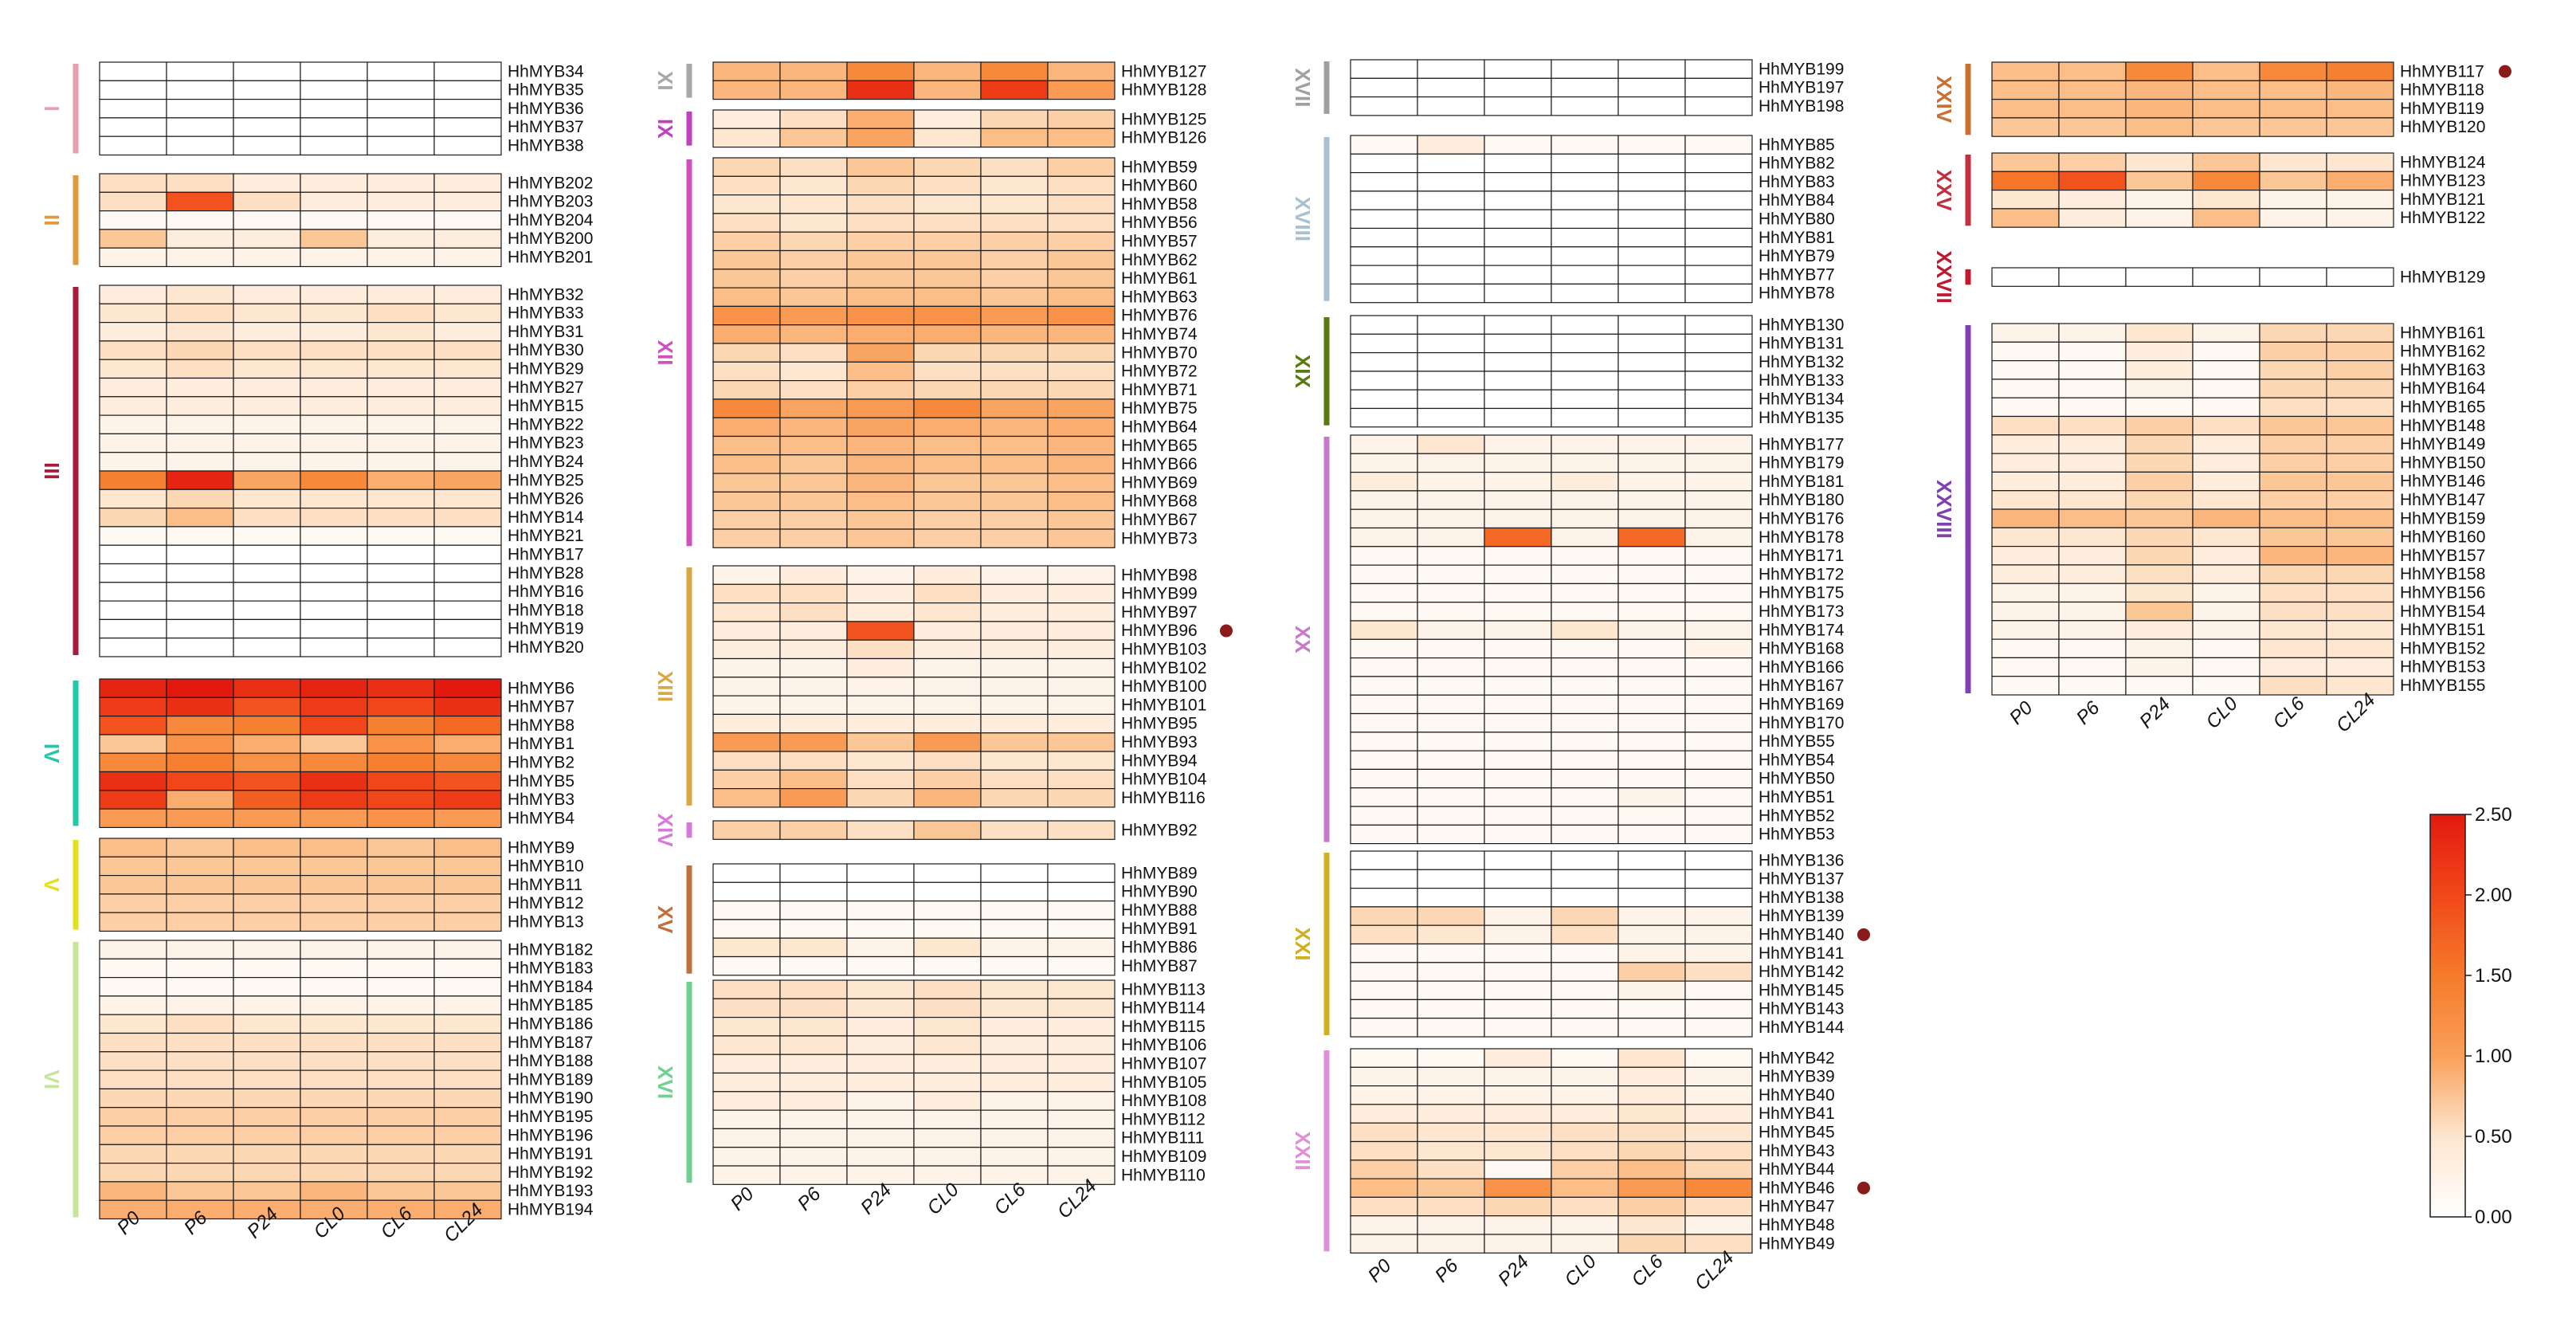  I want to click on subgroup-label: XIII, so click(665, 686).